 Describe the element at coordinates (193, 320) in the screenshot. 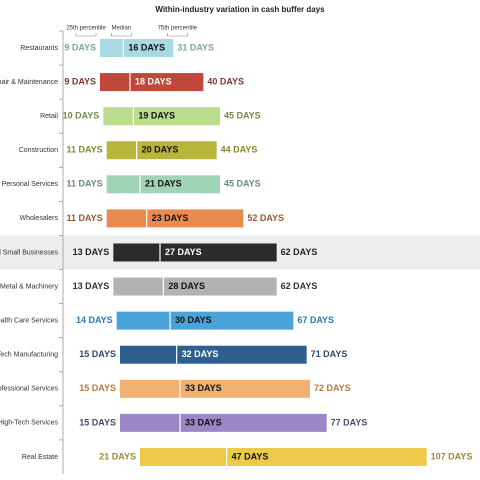

I see `median-label: 30 DAYS` at that location.